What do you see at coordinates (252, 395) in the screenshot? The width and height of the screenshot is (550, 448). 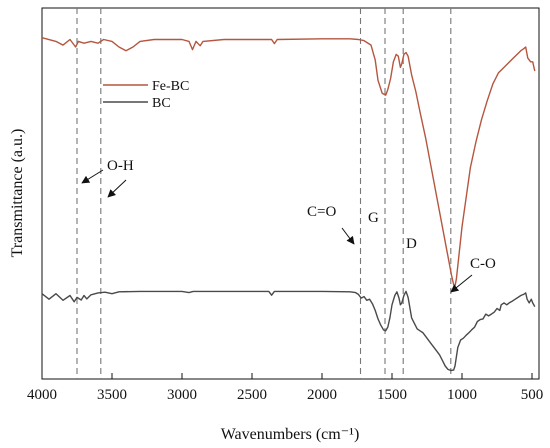 I see `x-tick-label-2500: 2500` at bounding box center [252, 395].